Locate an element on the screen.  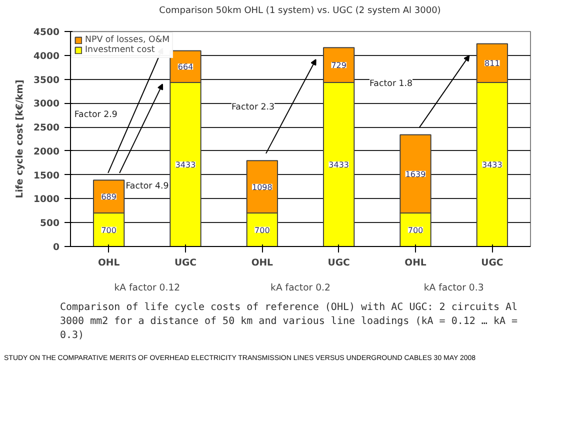
annotation: Factor 2.9 is located at coordinates (96, 115).